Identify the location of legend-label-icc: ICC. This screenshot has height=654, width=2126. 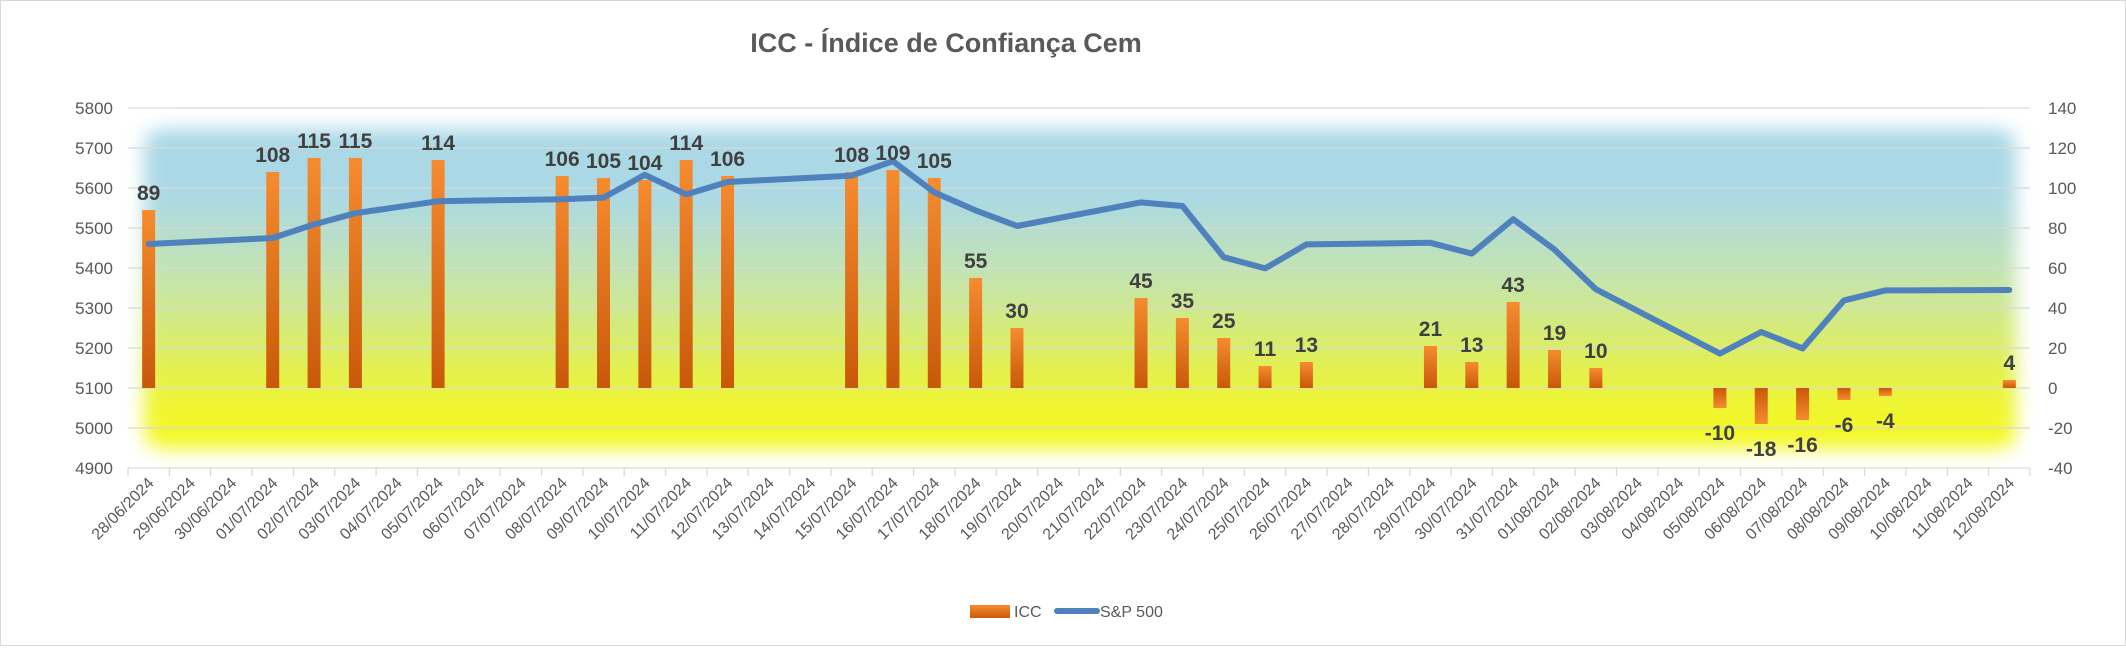
(1028, 612).